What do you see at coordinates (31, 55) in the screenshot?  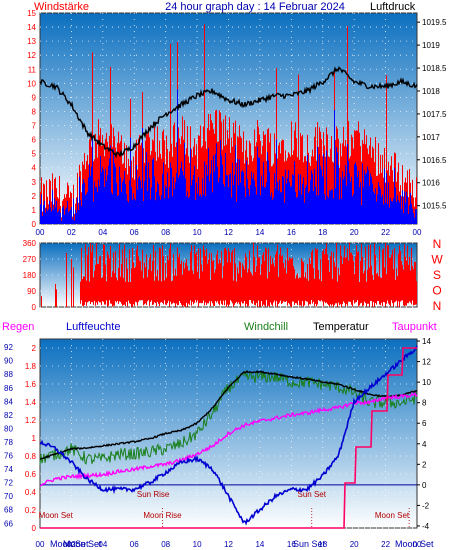 I see `wind-tick-label: 12` at bounding box center [31, 55].